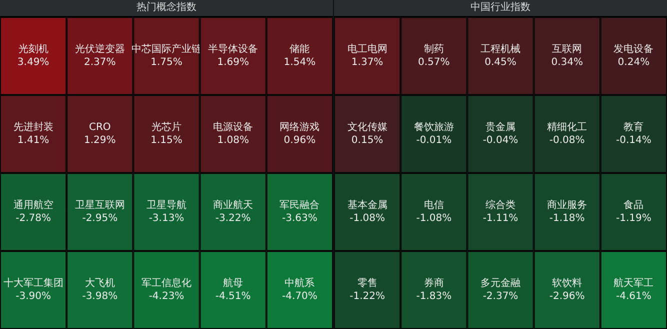  Describe the element at coordinates (567, 205) in the screenshot. I see `category-label: 商业服务` at that location.